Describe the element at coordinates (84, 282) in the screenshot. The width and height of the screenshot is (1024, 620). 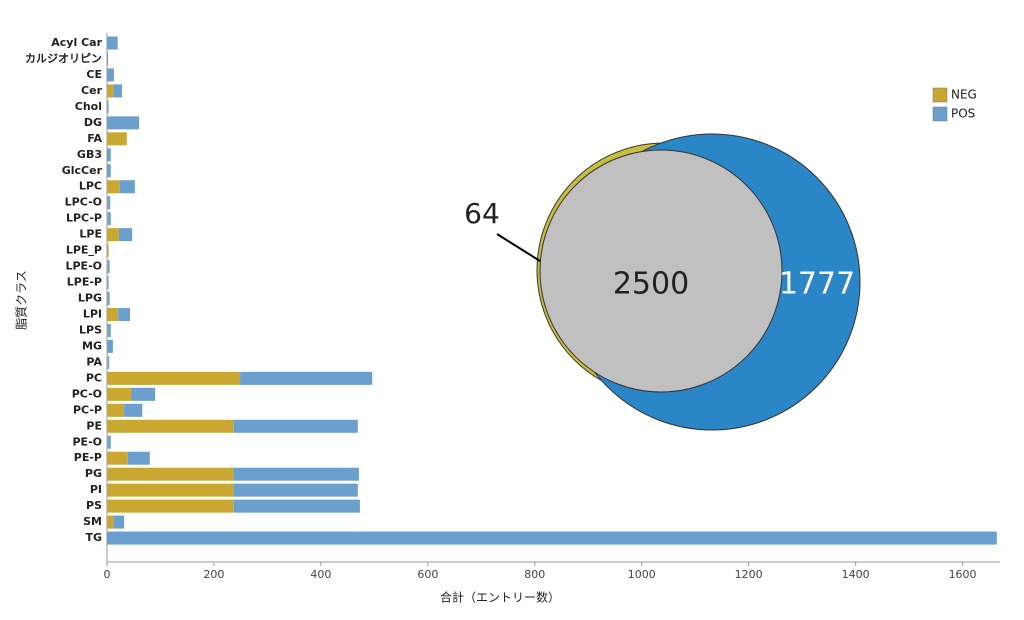
I see `y-tick-label: LPE-P` at that location.